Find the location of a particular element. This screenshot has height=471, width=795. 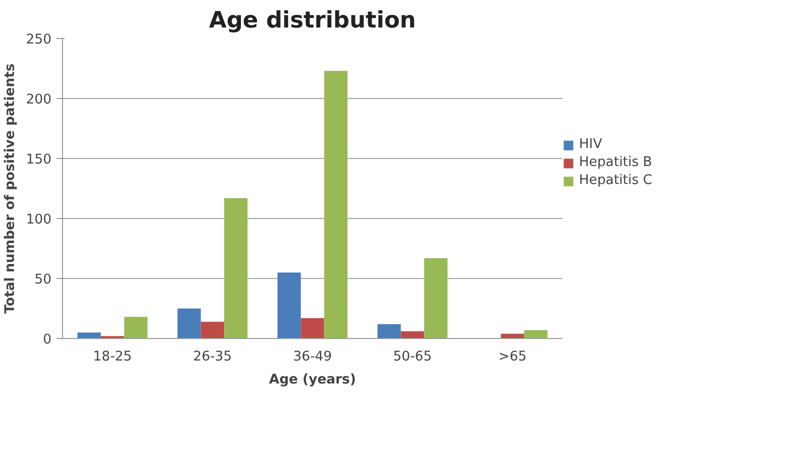

legend-label: HIV is located at coordinates (590, 144).